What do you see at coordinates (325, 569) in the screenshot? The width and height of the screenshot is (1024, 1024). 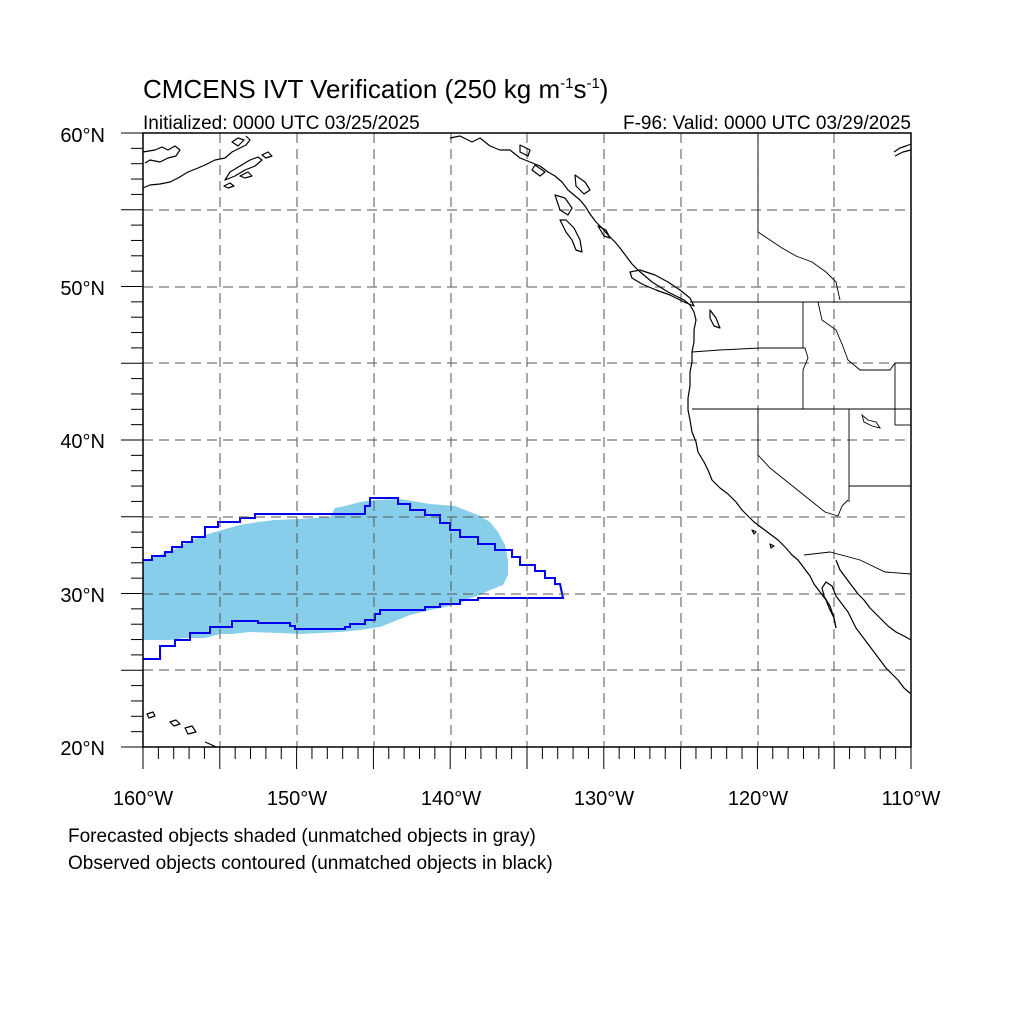 I see `forecast-object` at bounding box center [325, 569].